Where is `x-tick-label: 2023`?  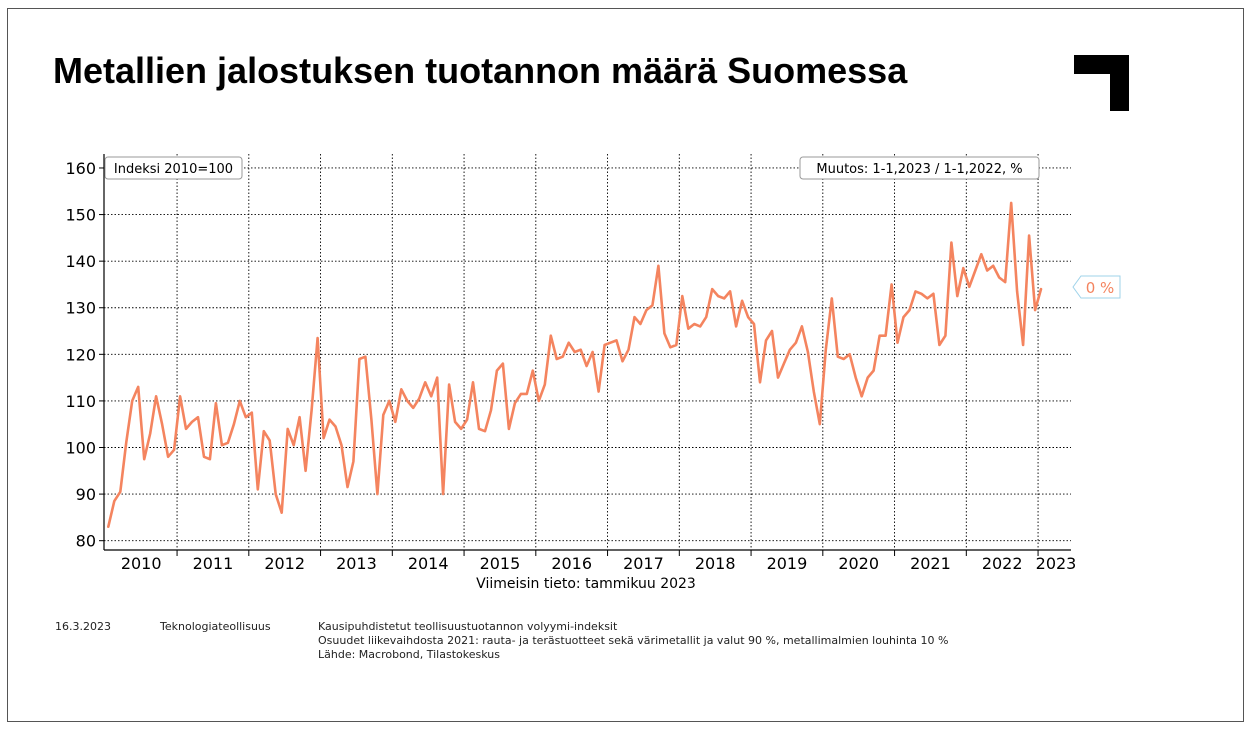 x-tick-label: 2023 is located at coordinates (1056, 563).